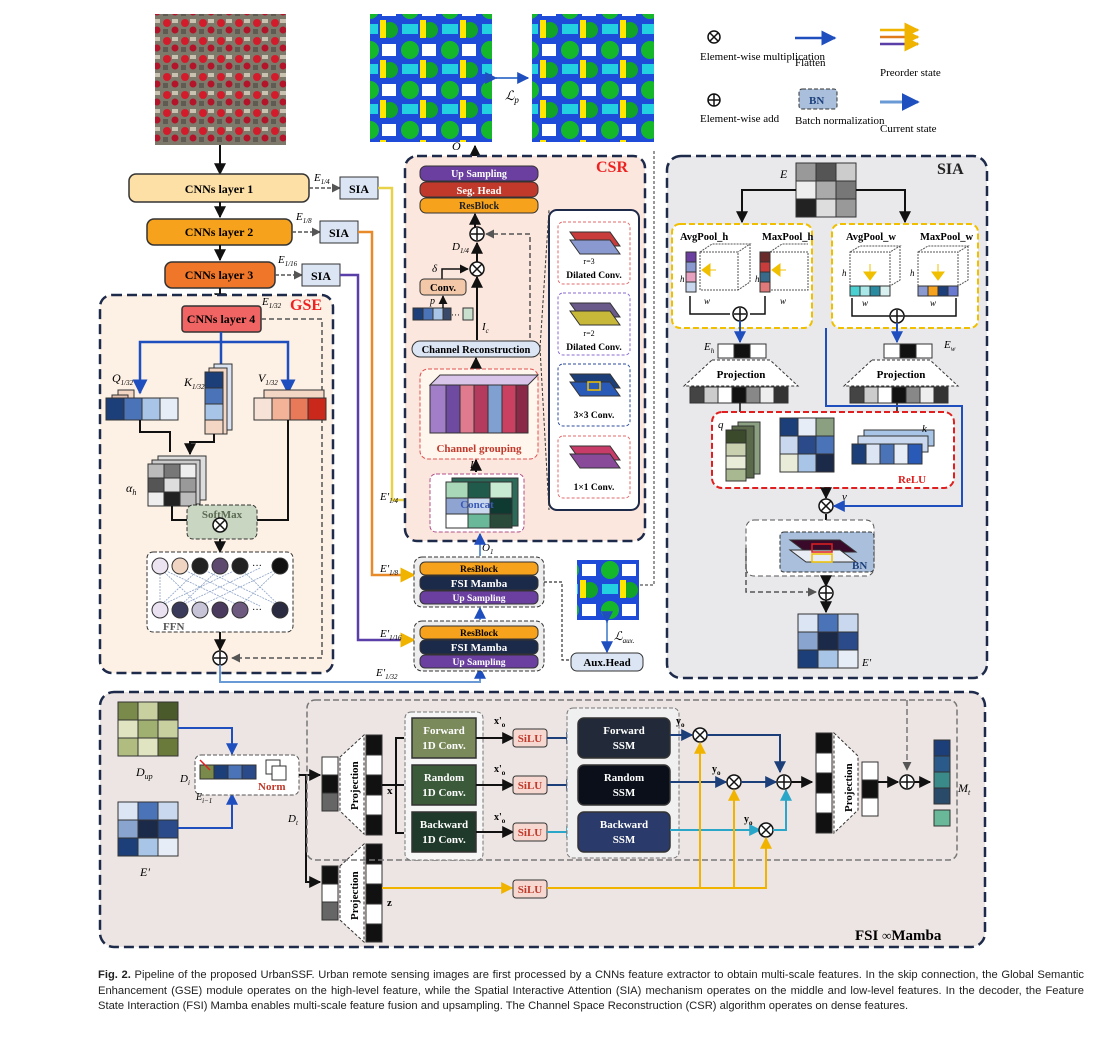 The width and height of the screenshot is (1098, 1059). I want to click on xo-label-3: x'o, so click(500, 818).